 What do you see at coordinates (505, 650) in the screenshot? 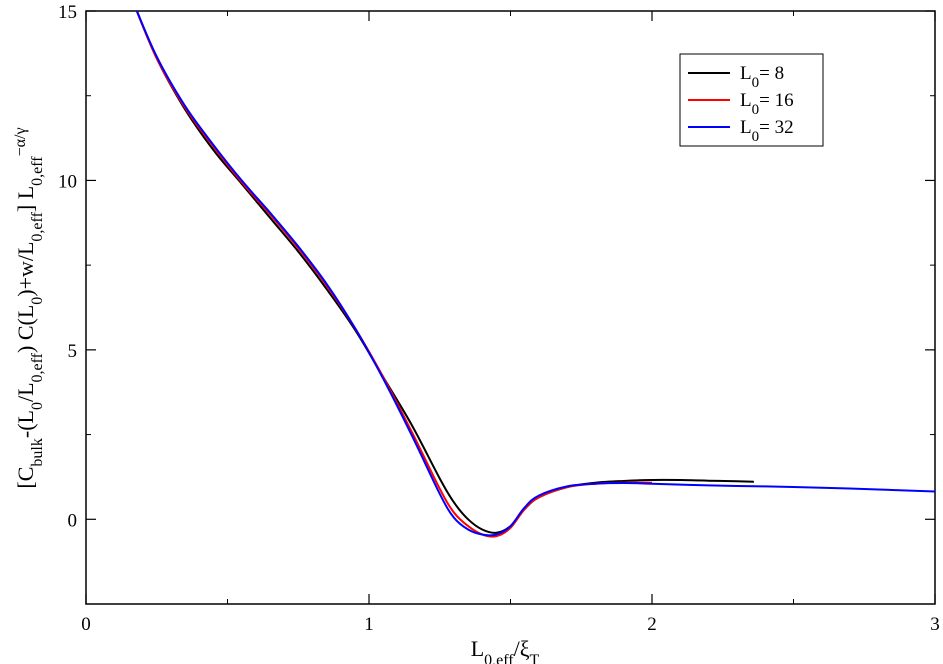
I see `x-axis-title: L0,eff/ξT` at bounding box center [505, 650].